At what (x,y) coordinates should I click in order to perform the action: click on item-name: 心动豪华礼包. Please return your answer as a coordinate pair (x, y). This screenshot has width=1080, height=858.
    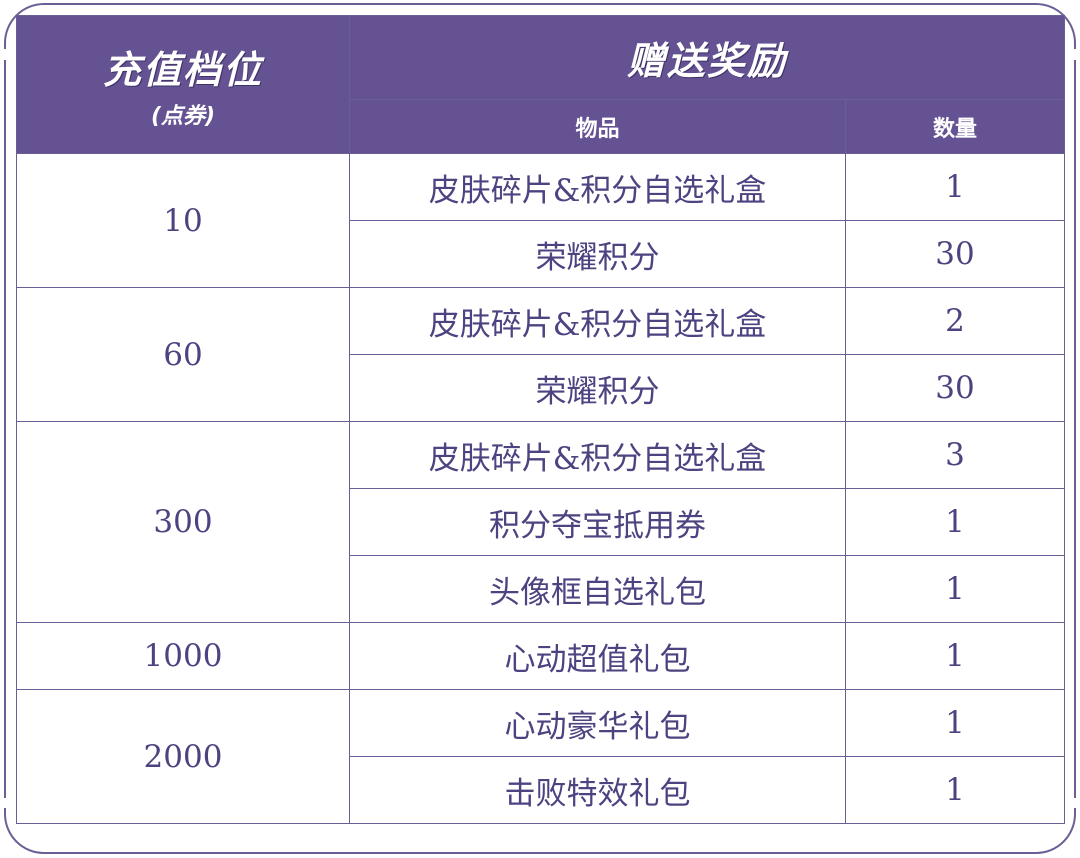
    Looking at the image, I should click on (597, 723).